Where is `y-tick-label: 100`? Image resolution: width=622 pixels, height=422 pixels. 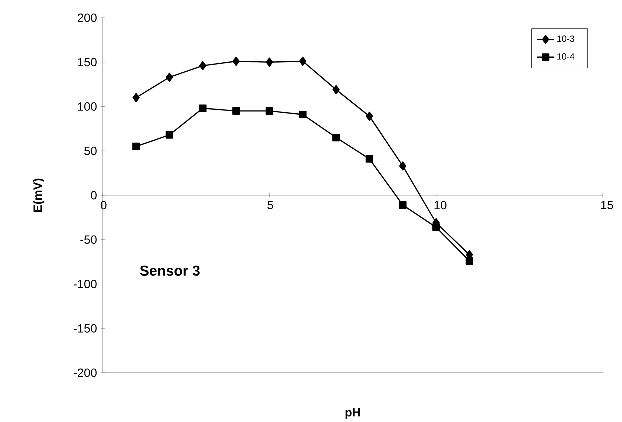 y-tick-label: 100 is located at coordinates (87, 106).